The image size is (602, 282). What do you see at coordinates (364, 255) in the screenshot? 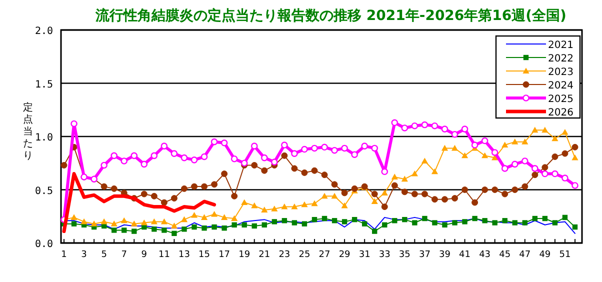
I see `x-tick-label: 31` at bounding box center [364, 255].